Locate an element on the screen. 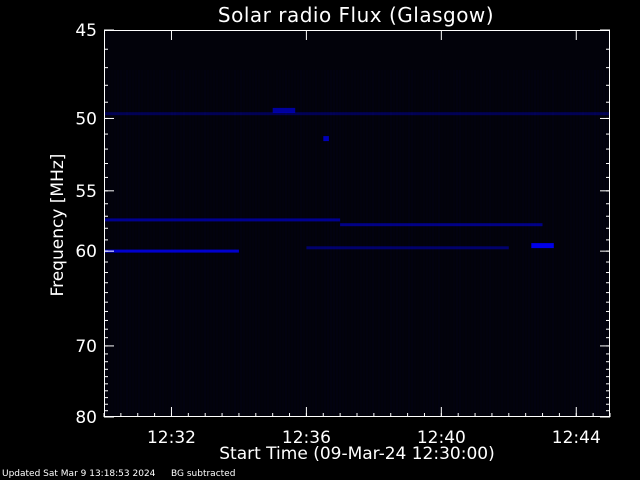 This screenshot has width=640, height=480. x-axis-label: Start Time (09-Mar-24 12:30:00) is located at coordinates (357, 454).